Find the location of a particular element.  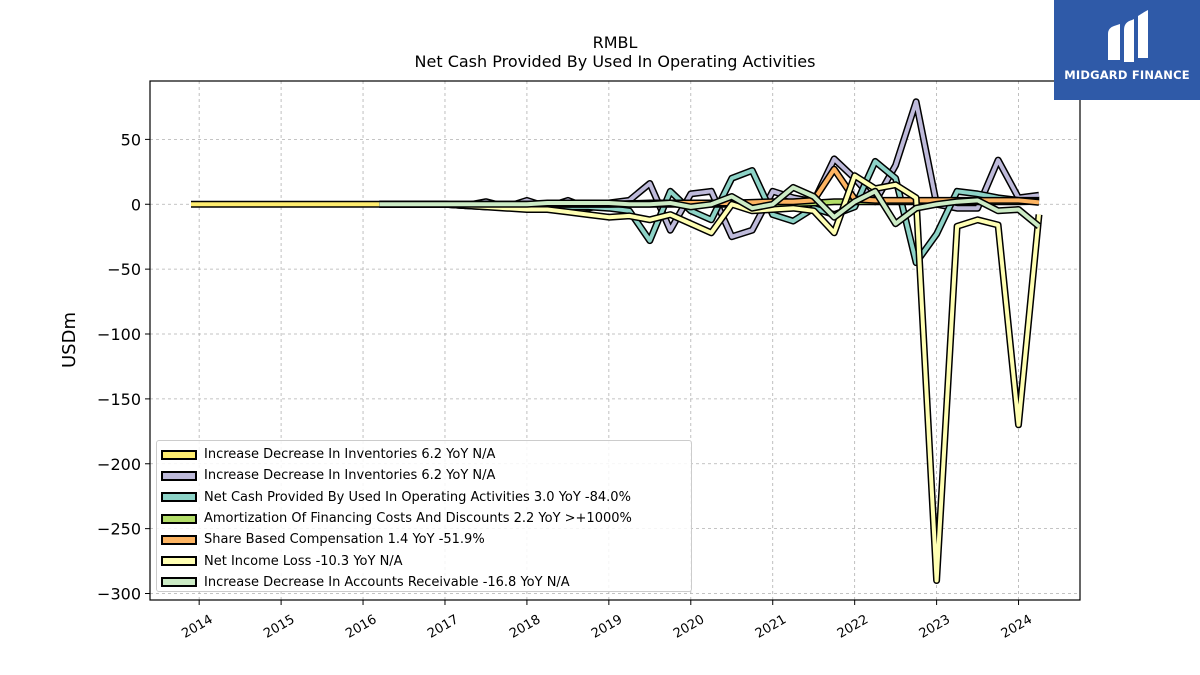

x-tick-label: 2018 is located at coordinates (525, 627).